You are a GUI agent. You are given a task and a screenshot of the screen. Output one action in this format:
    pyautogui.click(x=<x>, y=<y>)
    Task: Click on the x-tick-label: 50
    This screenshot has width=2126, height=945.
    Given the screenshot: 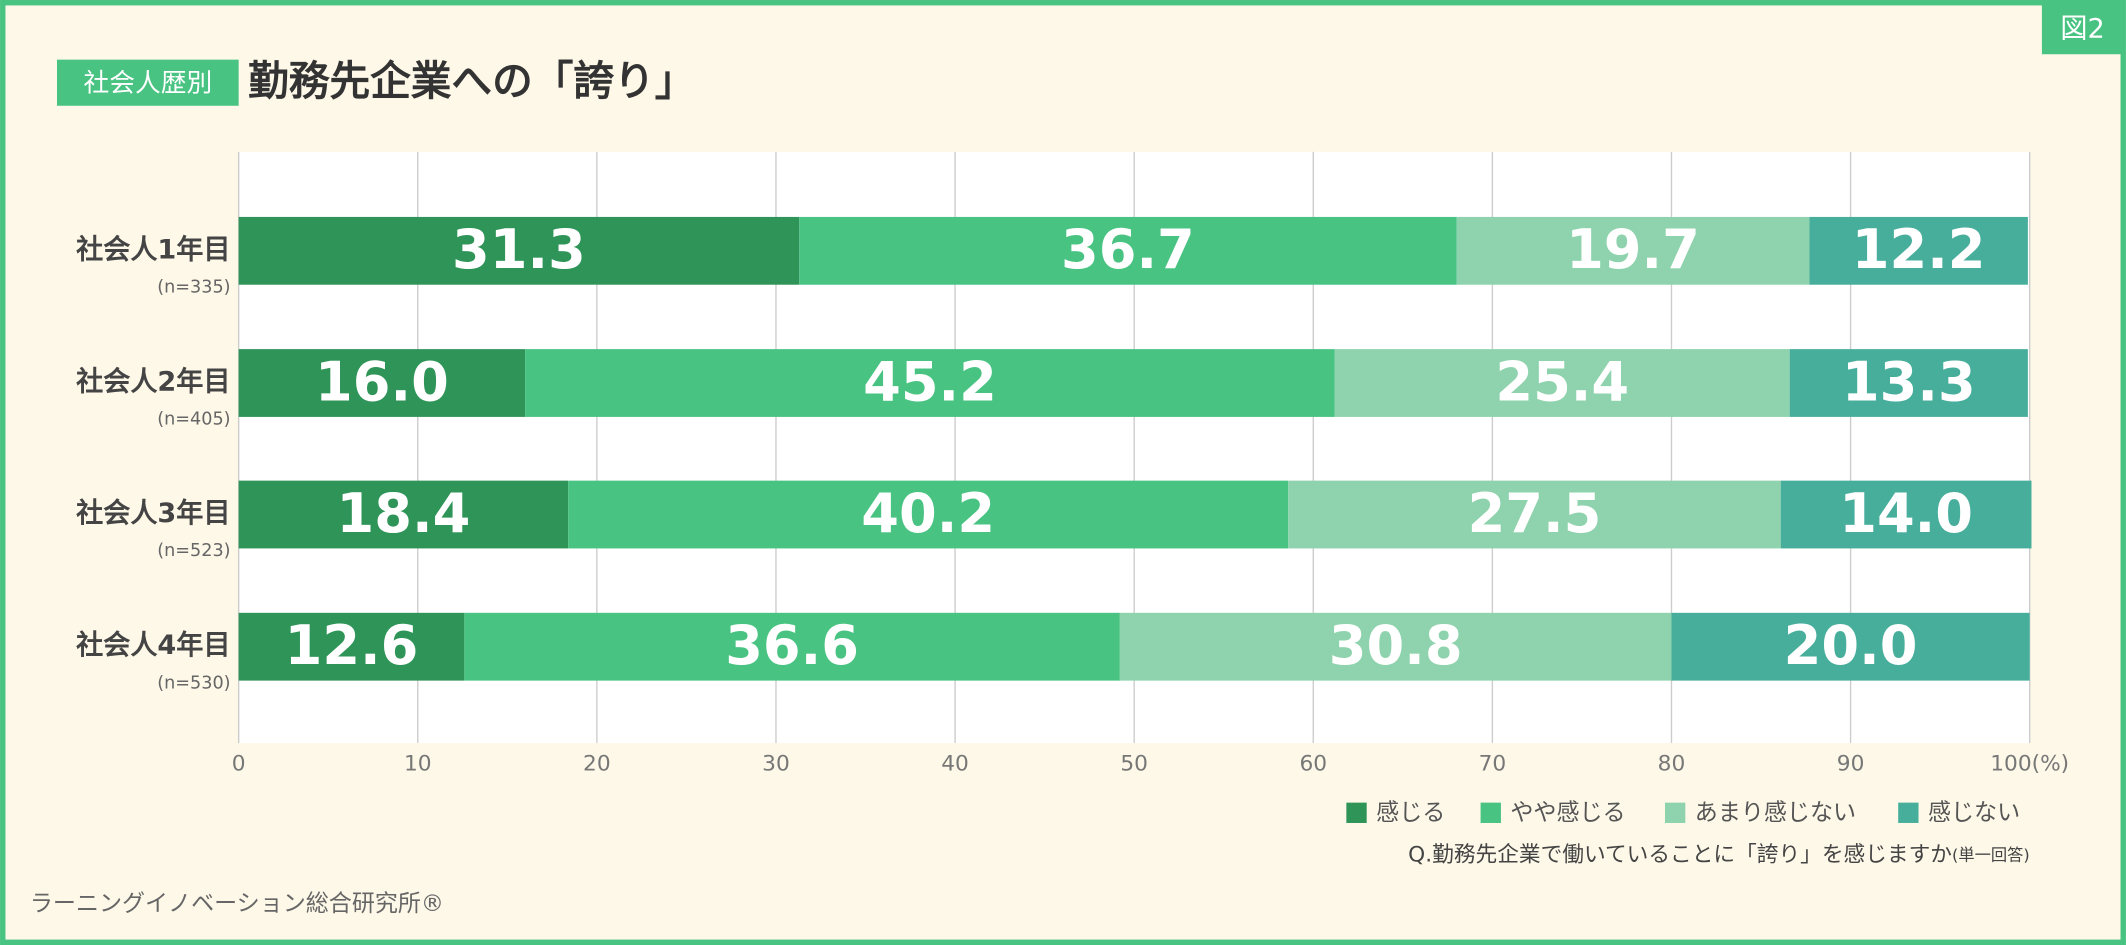 What is the action you would take?
    pyautogui.click(x=1134, y=764)
    